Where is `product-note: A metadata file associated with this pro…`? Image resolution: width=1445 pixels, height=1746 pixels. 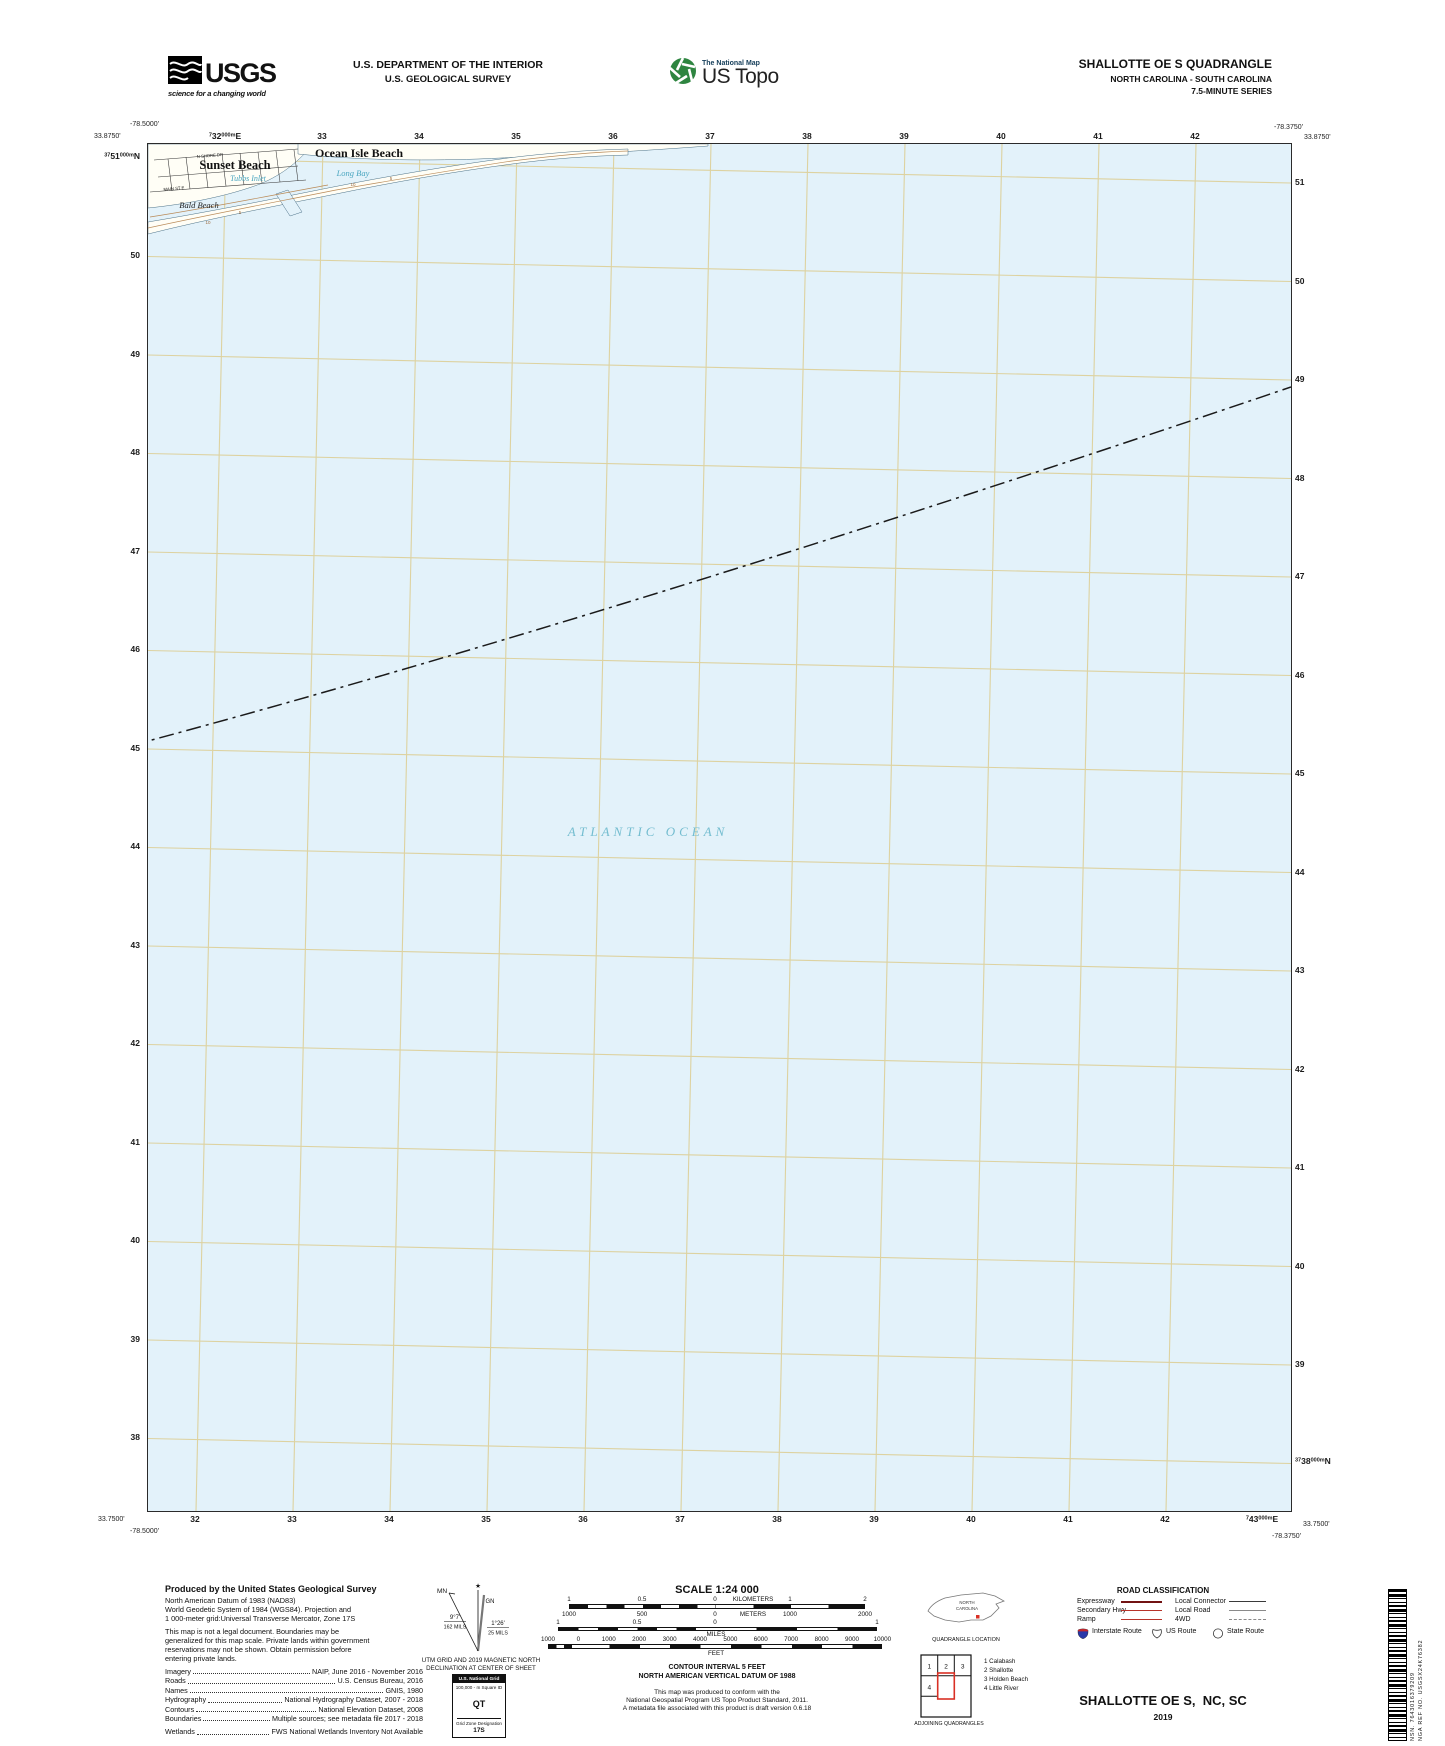
product-note: A metadata file associated with this pro… is located at coordinates (717, 1708).